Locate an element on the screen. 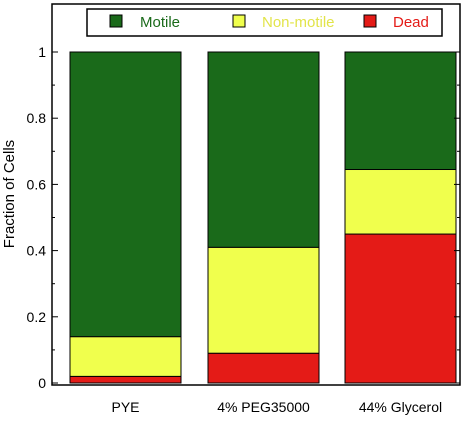 This screenshot has height=421, width=472. x-category-label: 44% Glycerol is located at coordinates (400, 407).